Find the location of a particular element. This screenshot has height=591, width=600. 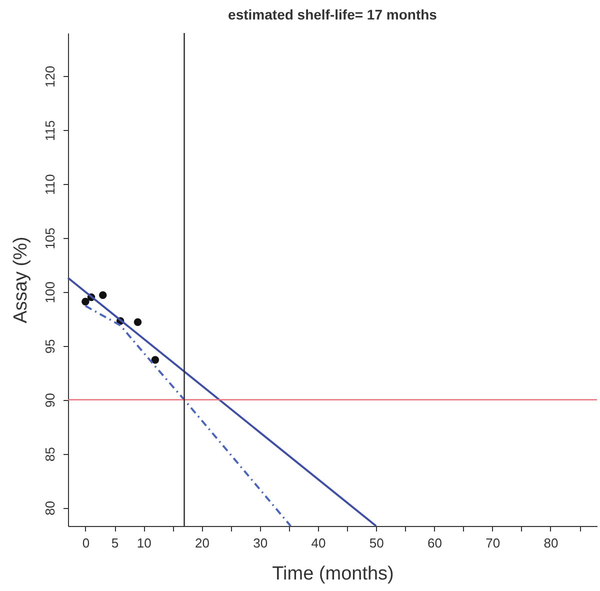

x-axis-title: Time (months) is located at coordinates (333, 574).